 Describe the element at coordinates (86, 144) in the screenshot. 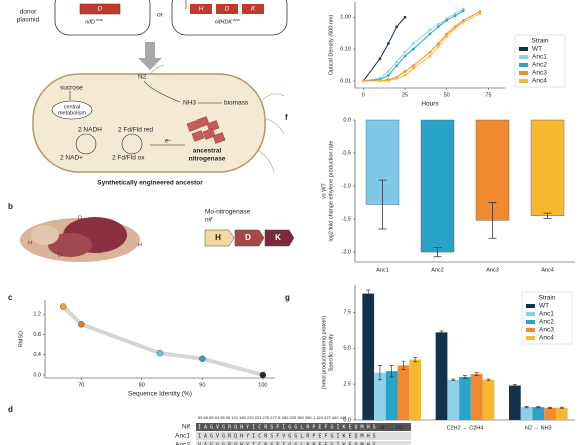

I see `cycle` at that location.